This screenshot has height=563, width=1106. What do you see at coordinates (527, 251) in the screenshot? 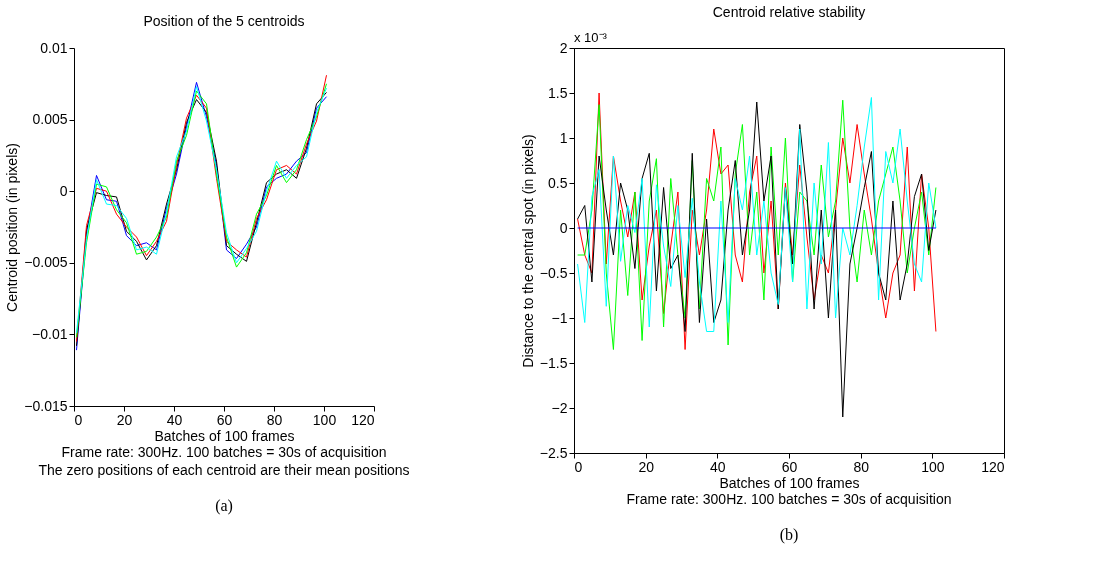
I see `y-axis-title: Distance to the central spot (in pixels)` at bounding box center [527, 251].